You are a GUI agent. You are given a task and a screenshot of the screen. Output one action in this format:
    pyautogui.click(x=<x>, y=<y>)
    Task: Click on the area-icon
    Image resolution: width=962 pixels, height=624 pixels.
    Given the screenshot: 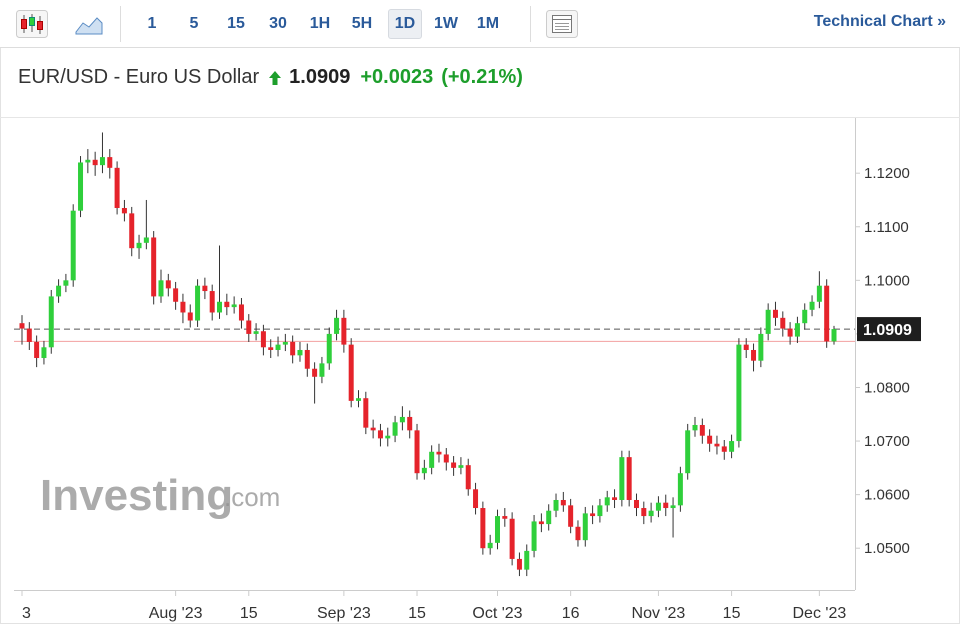 What is the action you would take?
    pyautogui.click(x=89, y=24)
    